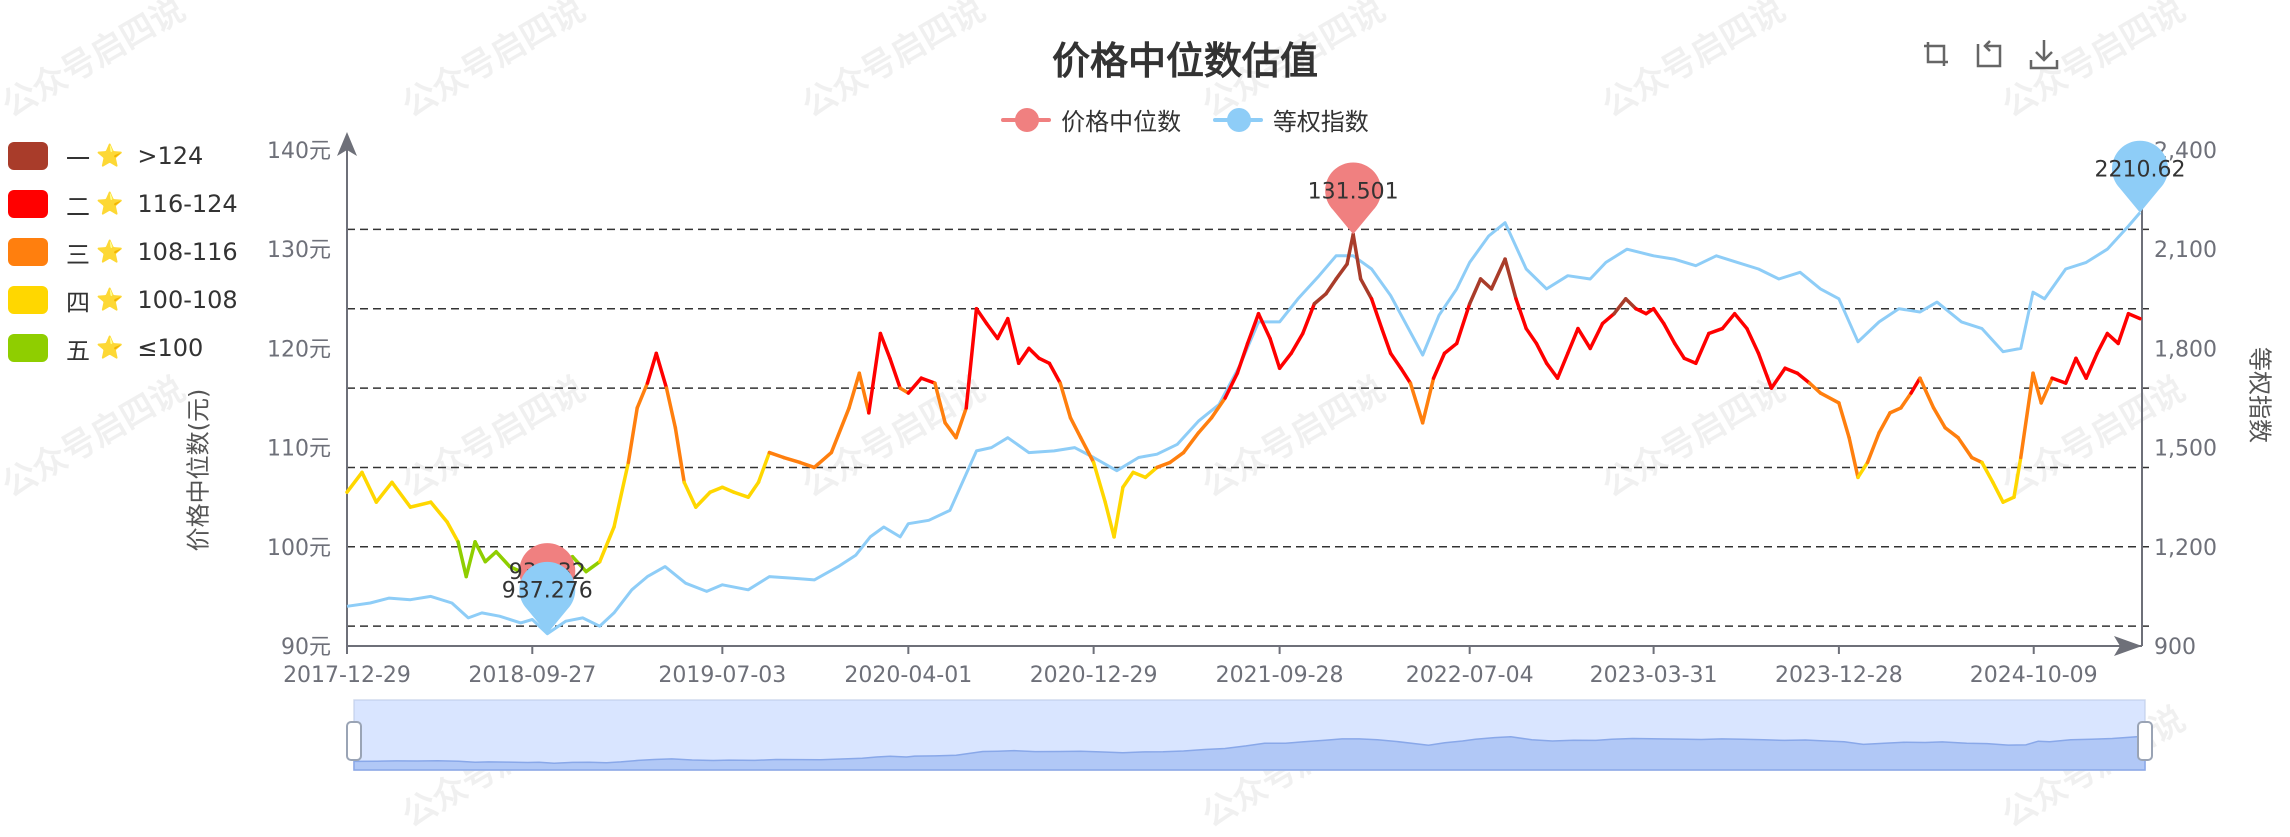  I want to click on y-axis-left-label: 价格中位数(元), so click(198, 470).